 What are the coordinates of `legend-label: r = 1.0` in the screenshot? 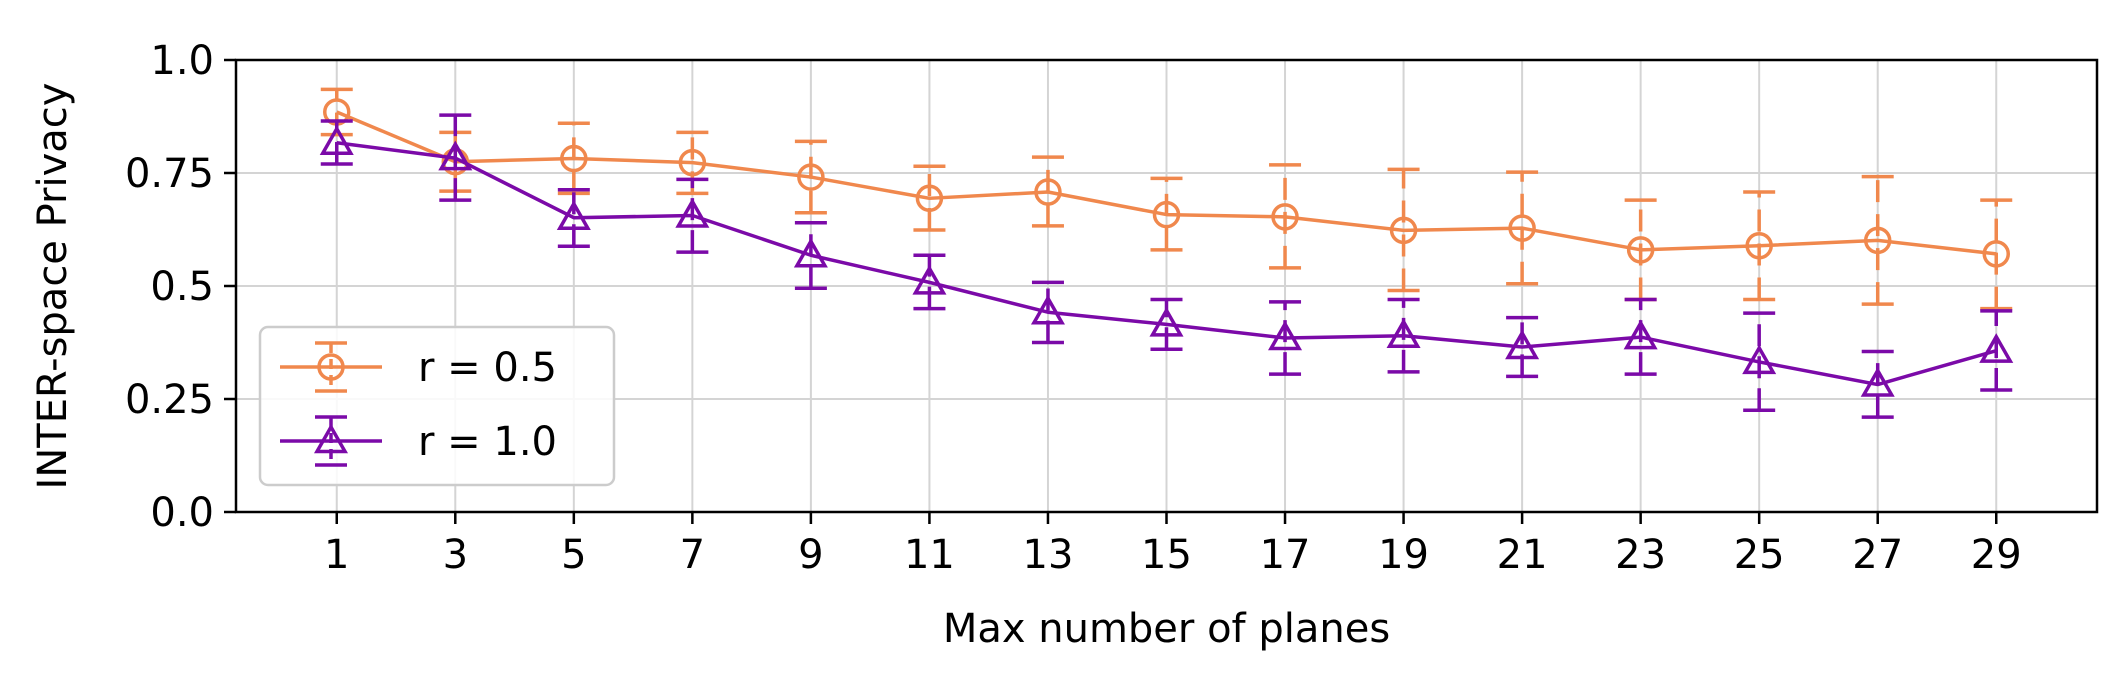 It's located at (487, 442).